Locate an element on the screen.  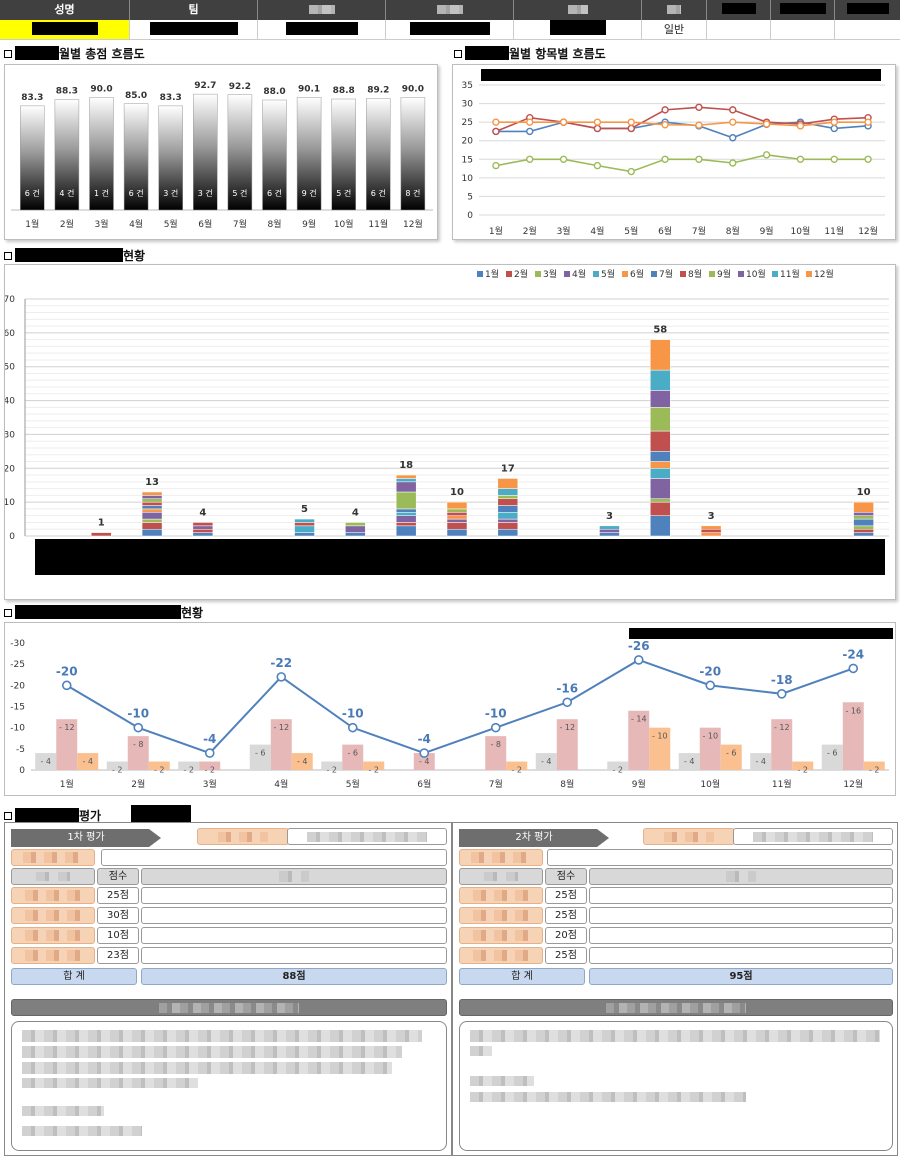
chart4-legend-redacted is located at coordinates (761, 633).